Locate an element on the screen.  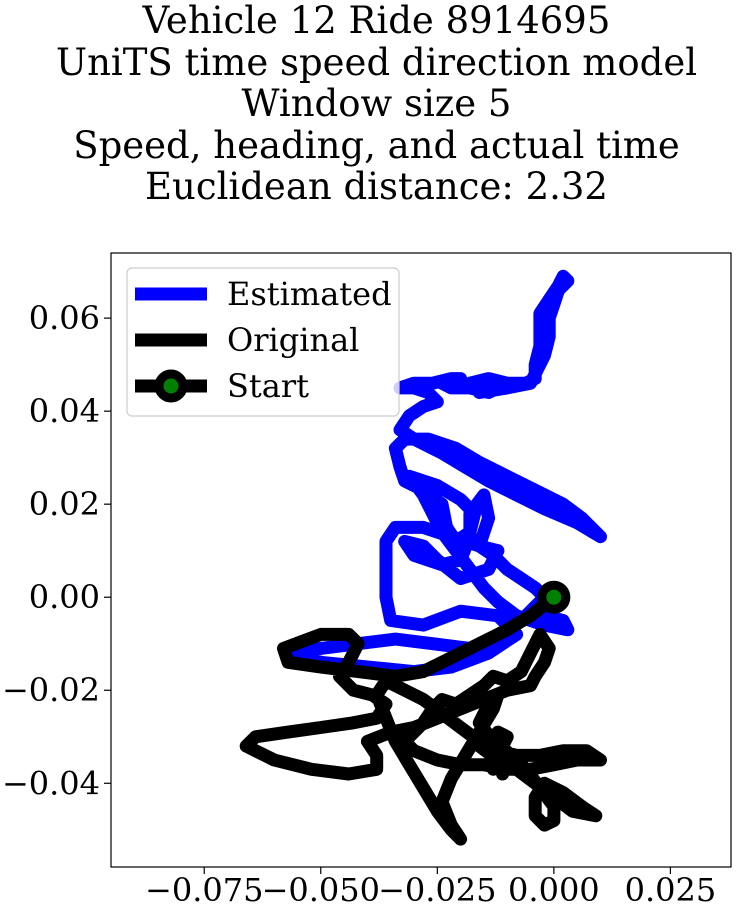
y-tick-label-3: 0.02 is located at coordinates (64, 504).